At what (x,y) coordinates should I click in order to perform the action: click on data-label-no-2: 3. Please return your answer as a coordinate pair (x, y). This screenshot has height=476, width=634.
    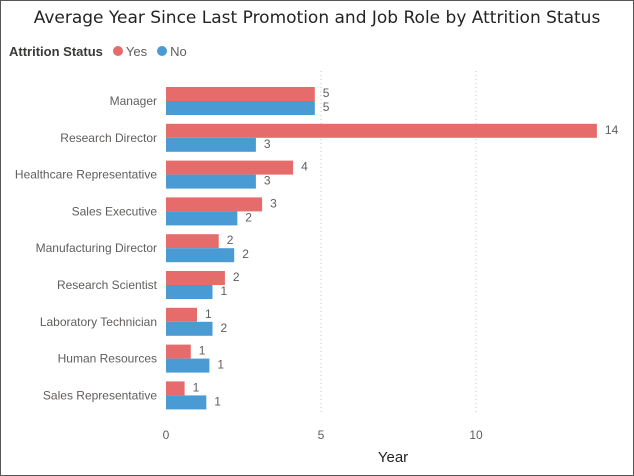
    Looking at the image, I should click on (267, 181).